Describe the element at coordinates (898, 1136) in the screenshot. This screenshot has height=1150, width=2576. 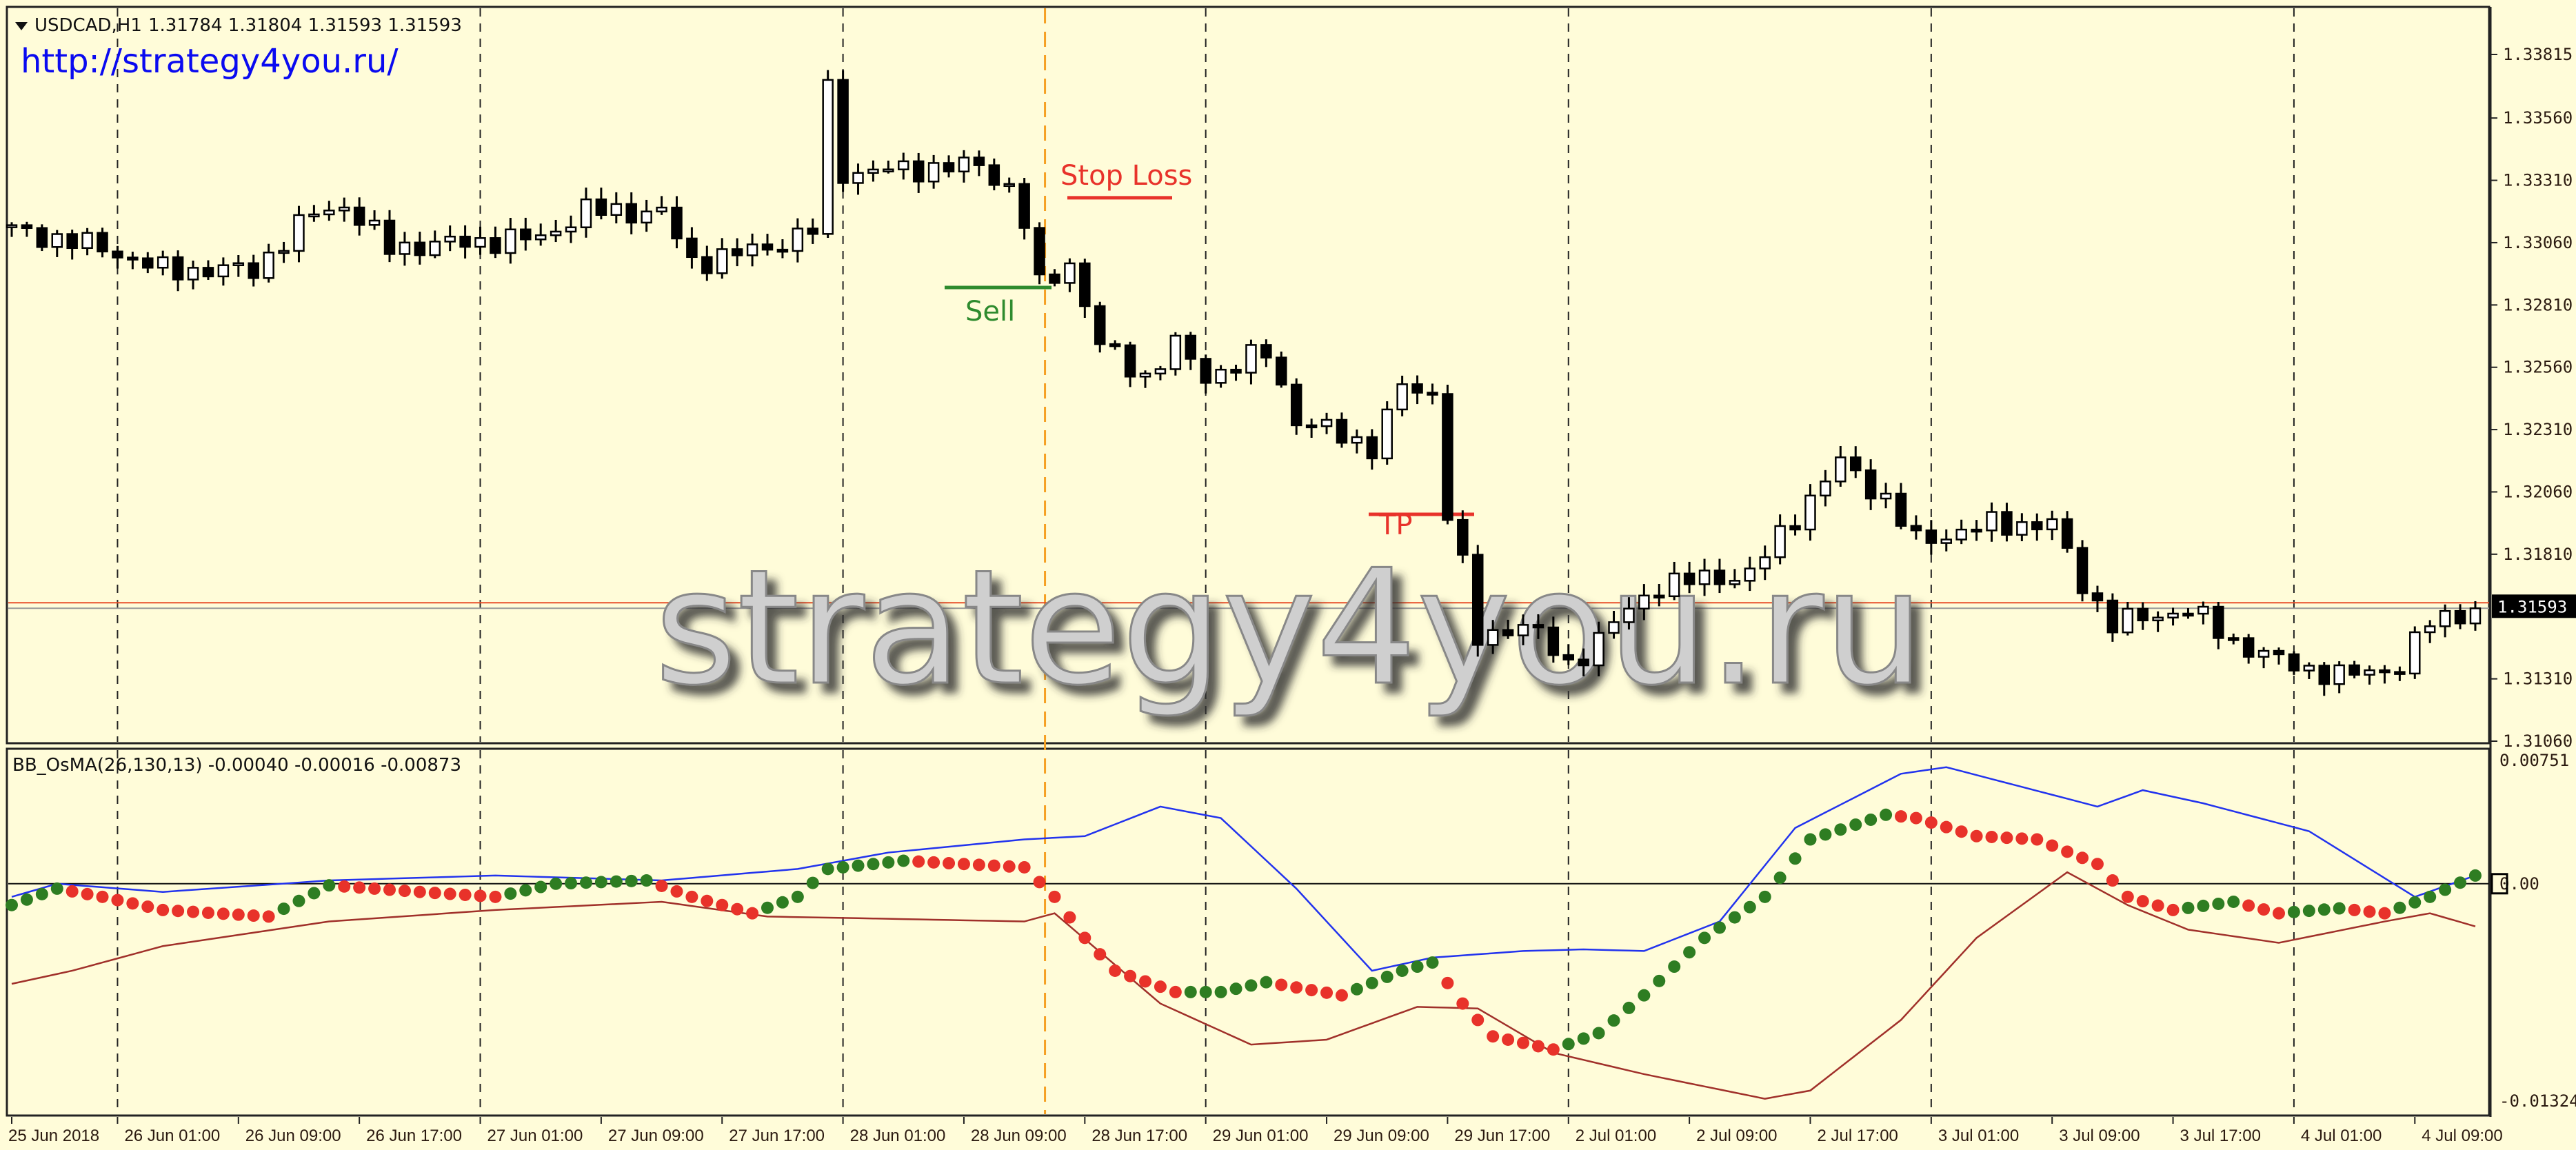
I see `time-tick-label: 28 Jun 01:00` at that location.